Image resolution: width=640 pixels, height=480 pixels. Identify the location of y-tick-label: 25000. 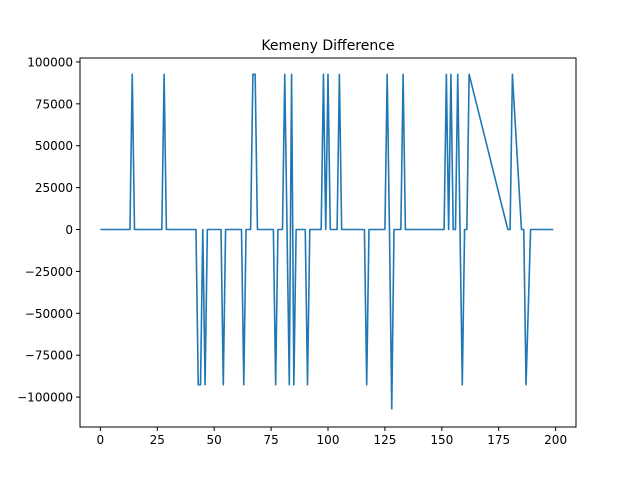
(54, 188).